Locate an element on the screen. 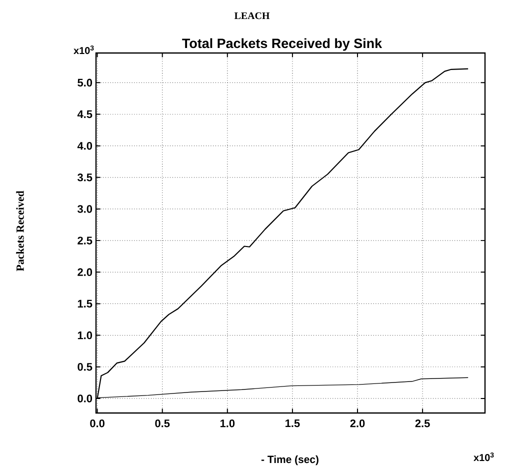 The width and height of the screenshot is (505, 471). x-tick-label: 2.5 is located at coordinates (422, 424).